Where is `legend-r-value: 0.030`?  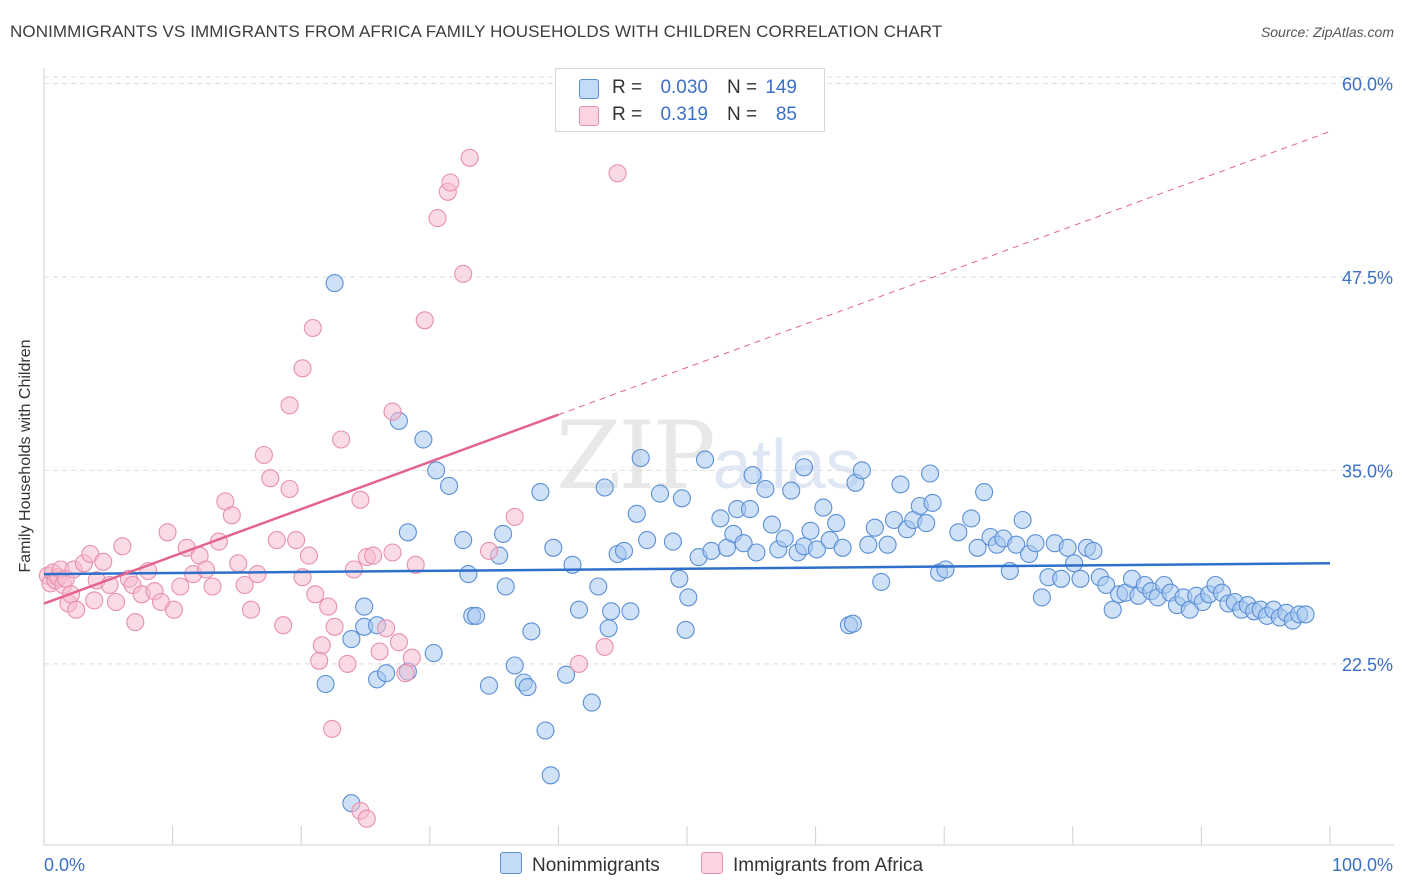 legend-r-value: 0.030 is located at coordinates (684, 87).